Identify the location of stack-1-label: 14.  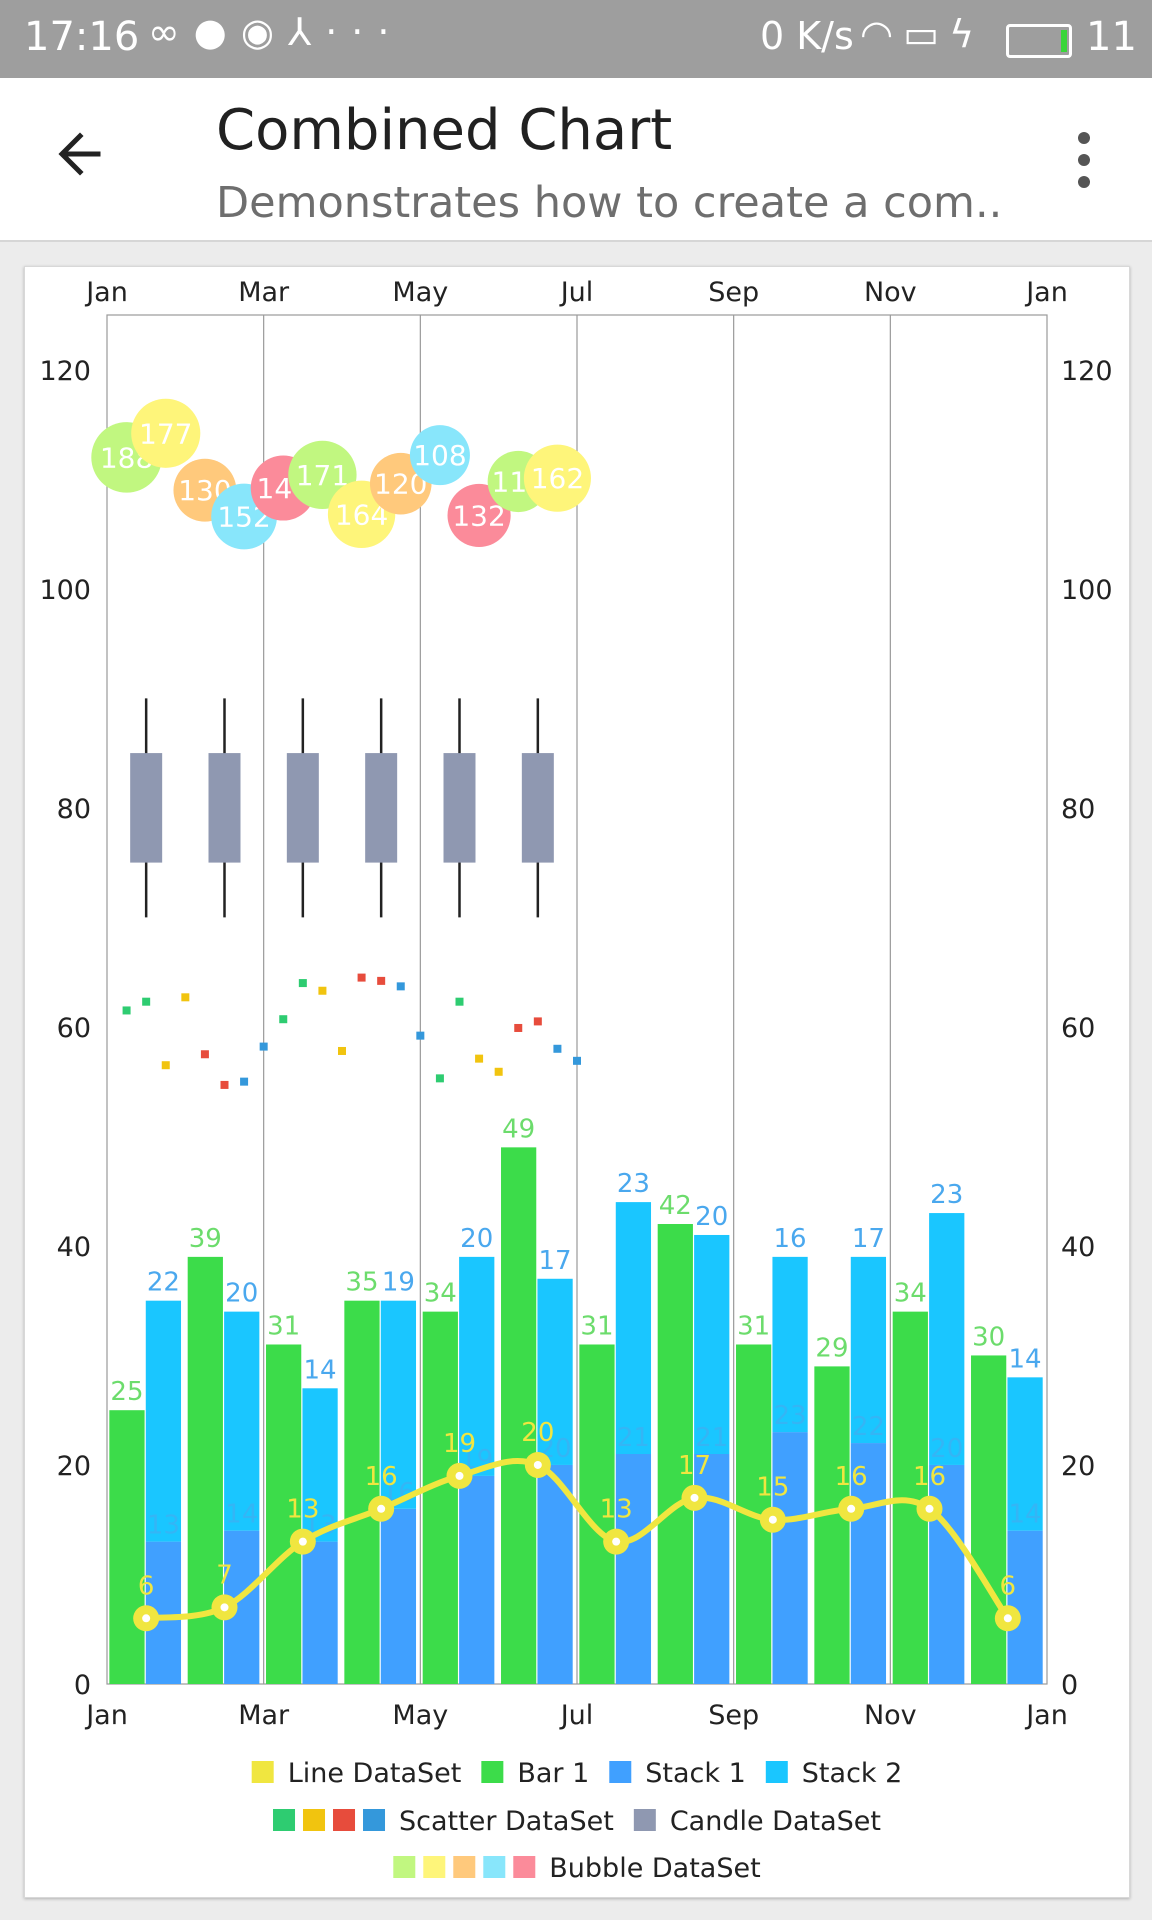
(241, 1515).